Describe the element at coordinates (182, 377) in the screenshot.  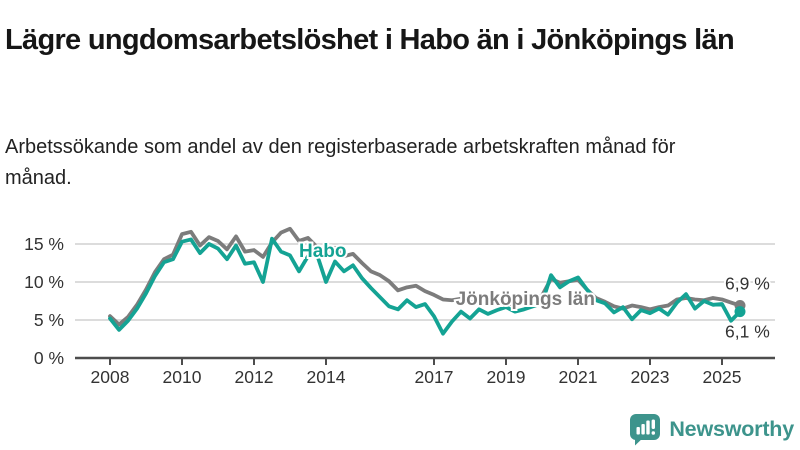
I see `x-tick-label: 2010` at that location.